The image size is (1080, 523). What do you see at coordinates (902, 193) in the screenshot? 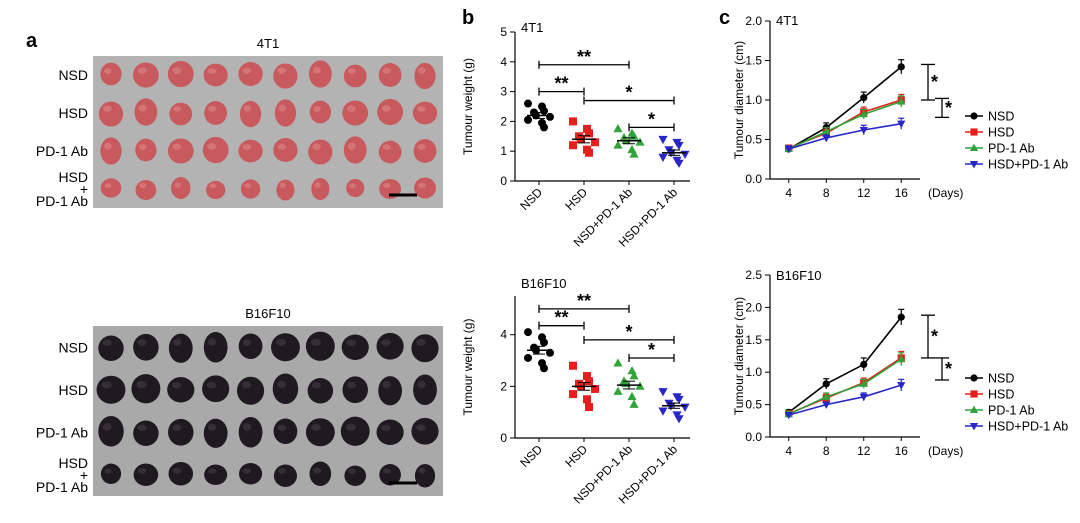
I see `x-tick-label: 16` at bounding box center [902, 193].